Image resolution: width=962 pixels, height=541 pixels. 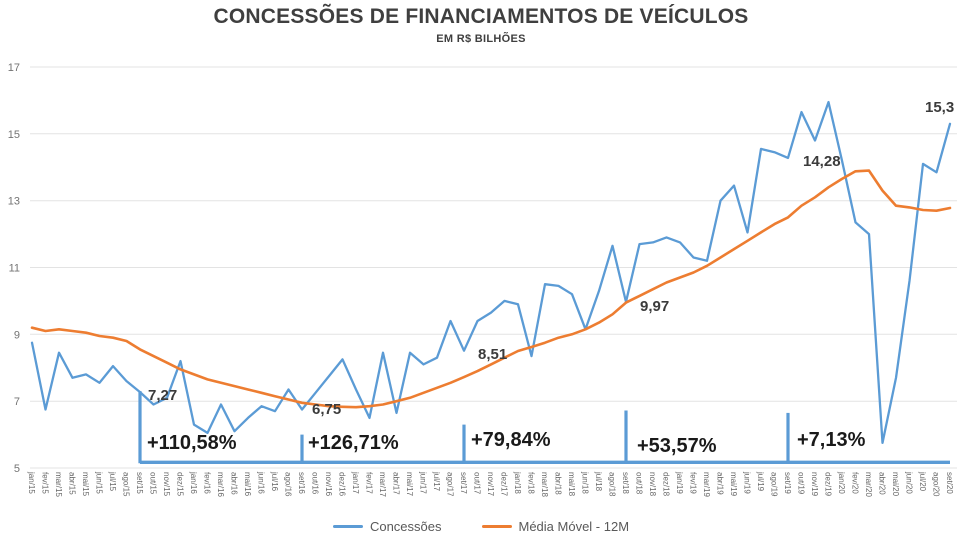 What do you see at coordinates (274, 481) in the screenshot?
I see `x-tick-label: jul/16` at bounding box center [274, 481].